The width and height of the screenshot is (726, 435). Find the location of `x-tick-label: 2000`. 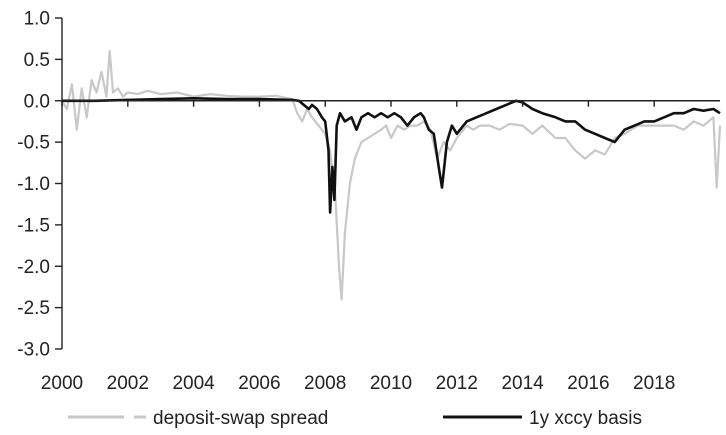

x-tick-label: 2000 is located at coordinates (62, 383).